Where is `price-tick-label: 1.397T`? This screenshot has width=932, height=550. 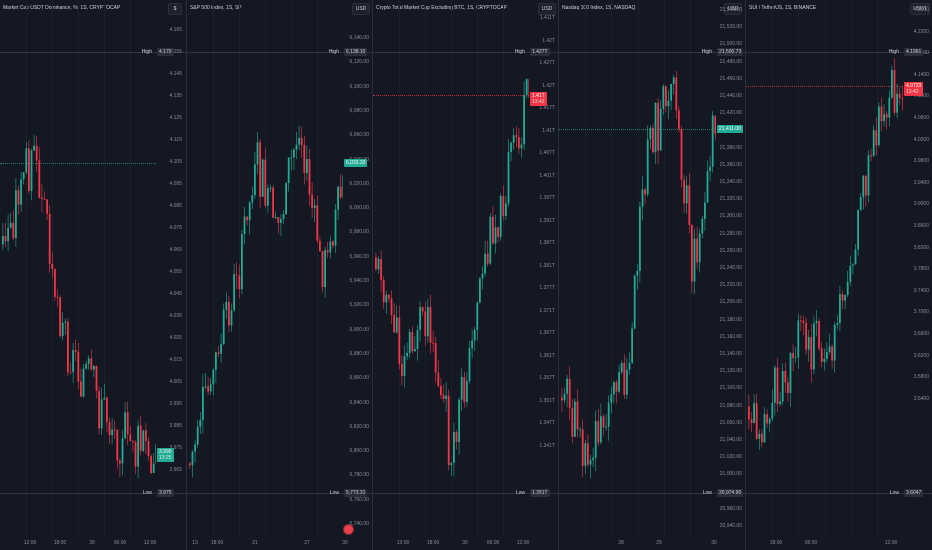 price-tick-label: 1.397T is located at coordinates (547, 198).